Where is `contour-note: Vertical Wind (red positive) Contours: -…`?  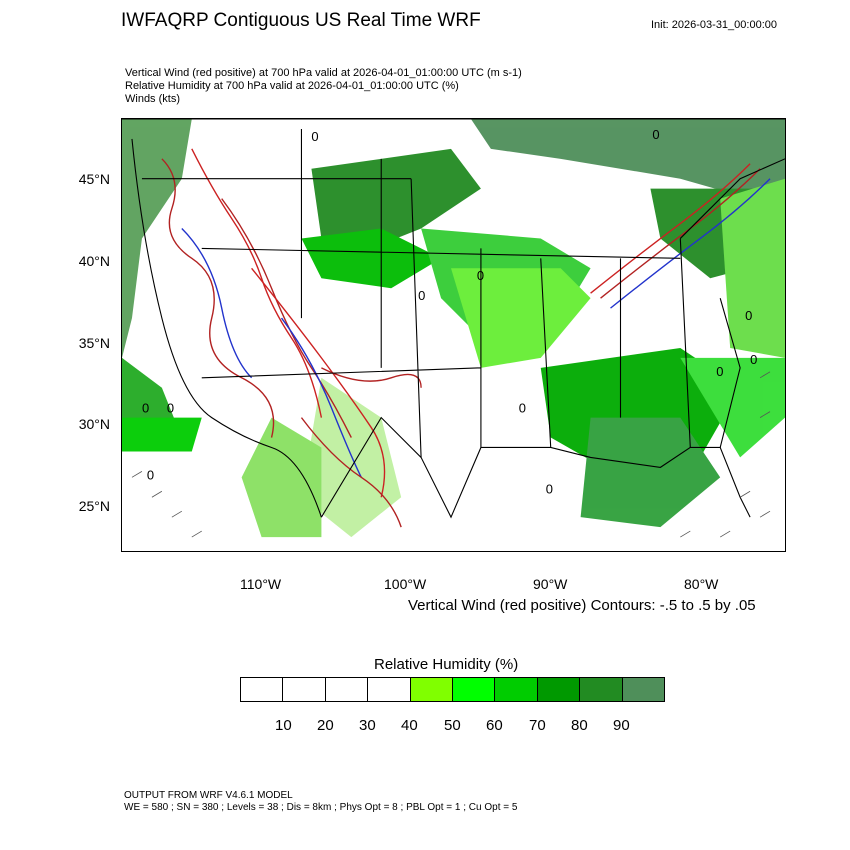 contour-note: Vertical Wind (red positive) Contours: -… is located at coordinates (582, 605).